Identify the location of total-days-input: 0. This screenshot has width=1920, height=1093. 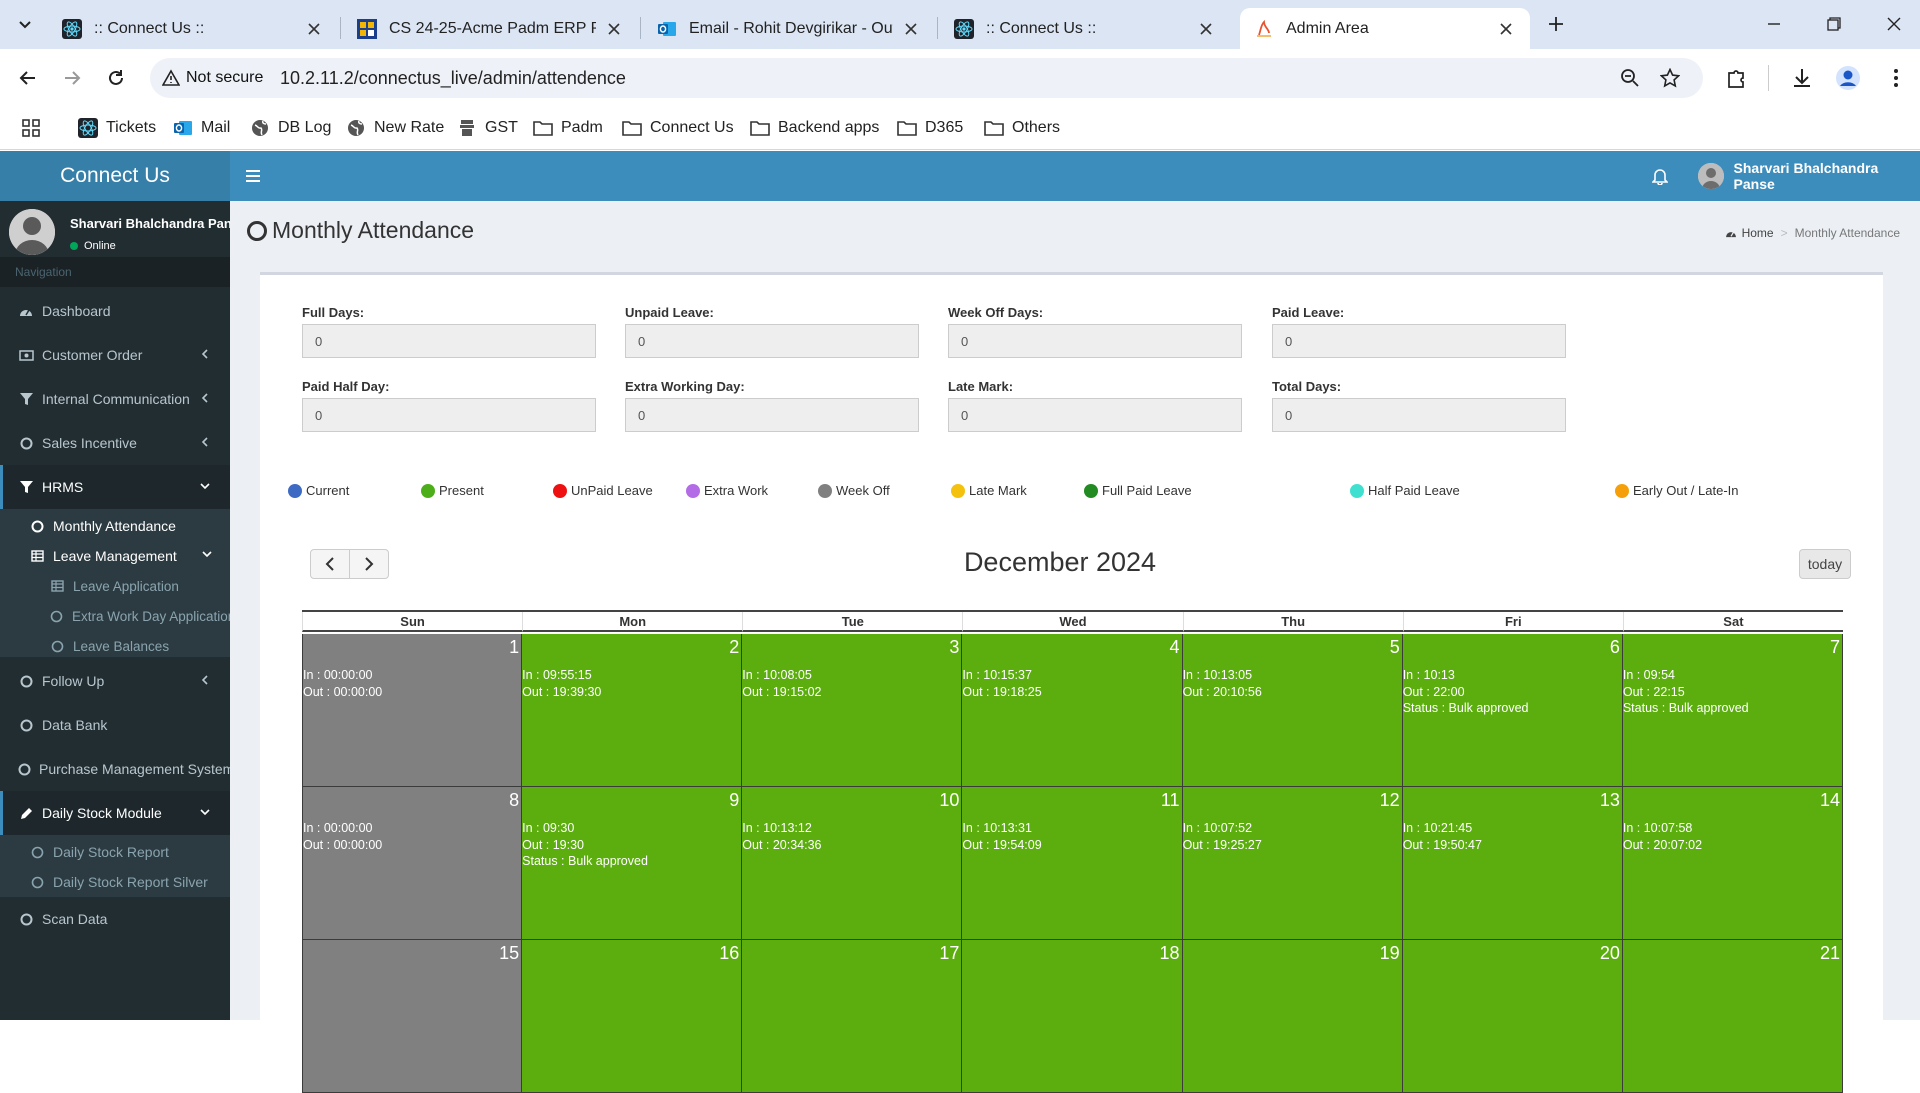
(1419, 415).